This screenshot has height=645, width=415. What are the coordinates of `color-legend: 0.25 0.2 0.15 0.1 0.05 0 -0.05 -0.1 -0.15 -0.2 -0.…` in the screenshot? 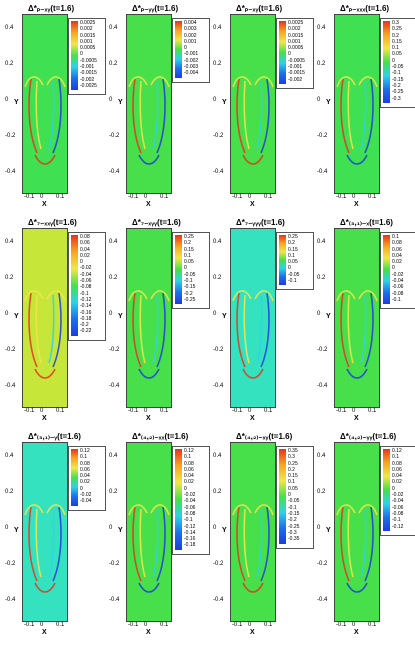 It's located at (191, 271).